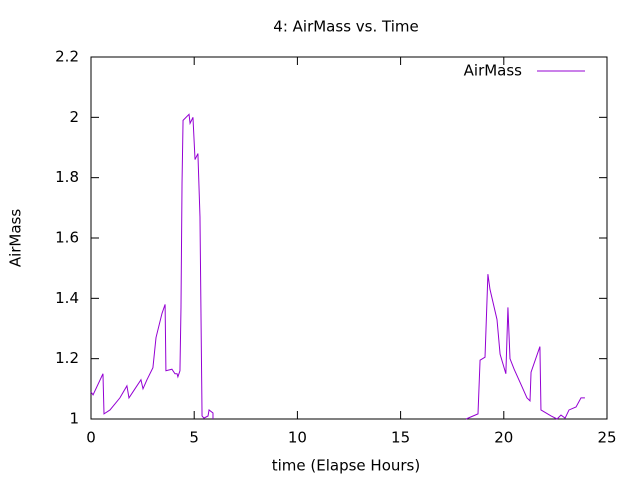  What do you see at coordinates (400, 438) in the screenshot?
I see `x-tick-label: 15` at bounding box center [400, 438].